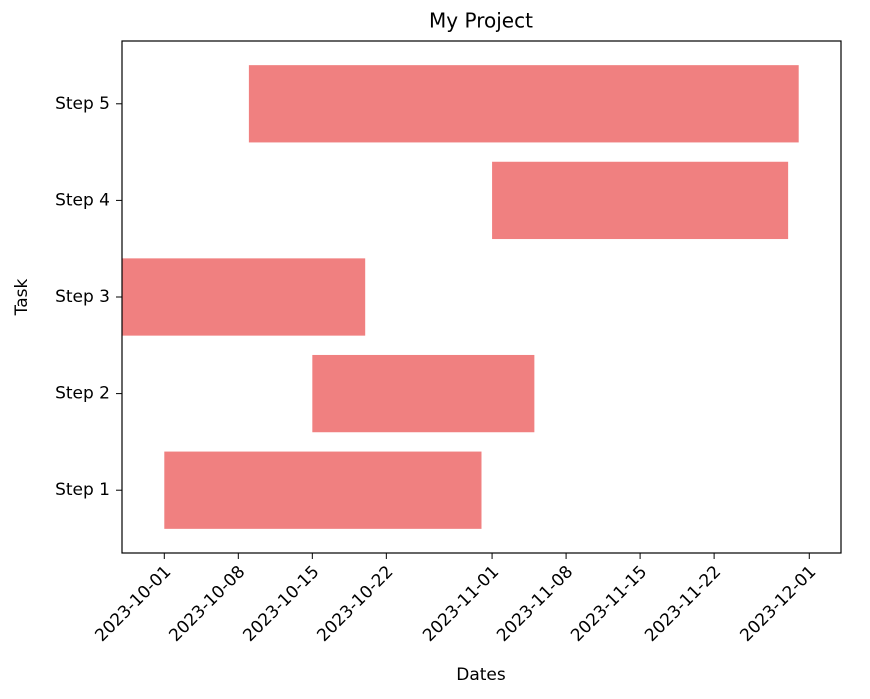 The height and width of the screenshot is (699, 870). Describe the element at coordinates (207, 604) in the screenshot. I see `x-tick-label: 2023-10-08` at that location.